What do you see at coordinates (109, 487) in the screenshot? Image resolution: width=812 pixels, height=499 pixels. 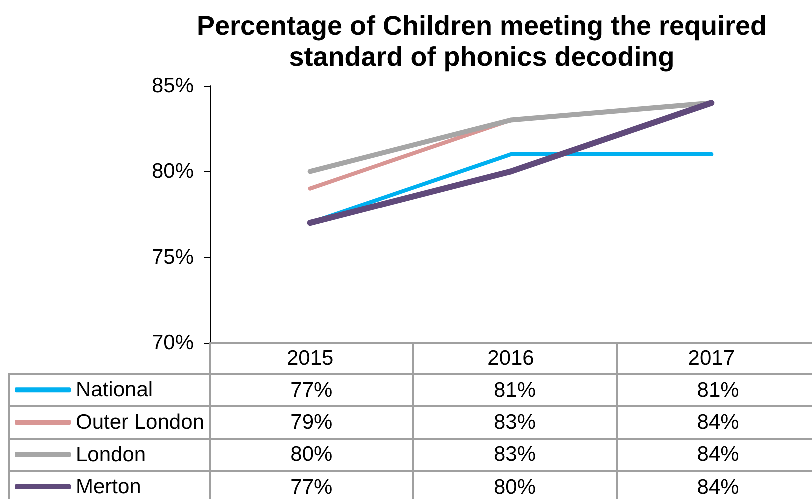 I see `legend-label: Merton` at bounding box center [109, 487].